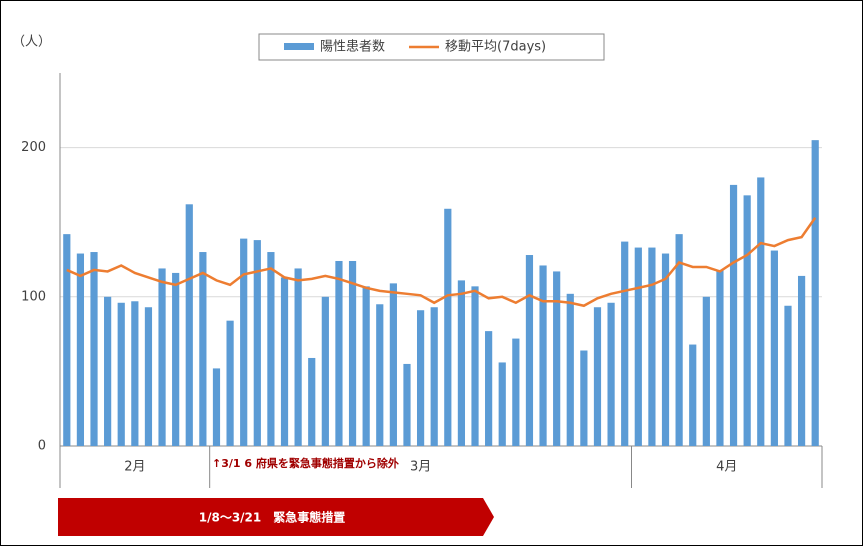 This screenshot has width=864, height=547. I want to click on legend-label: 移動平均(7days), so click(495, 47).